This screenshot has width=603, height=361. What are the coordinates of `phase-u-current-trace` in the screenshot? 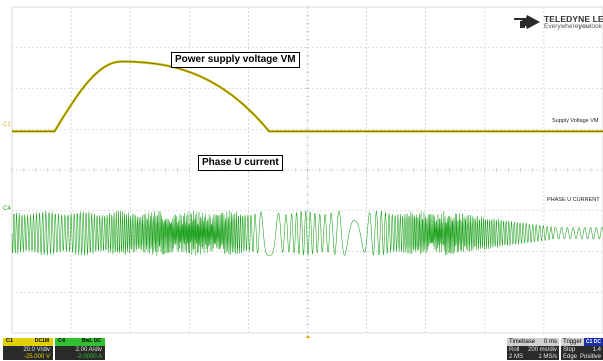 It's located at (307, 233).